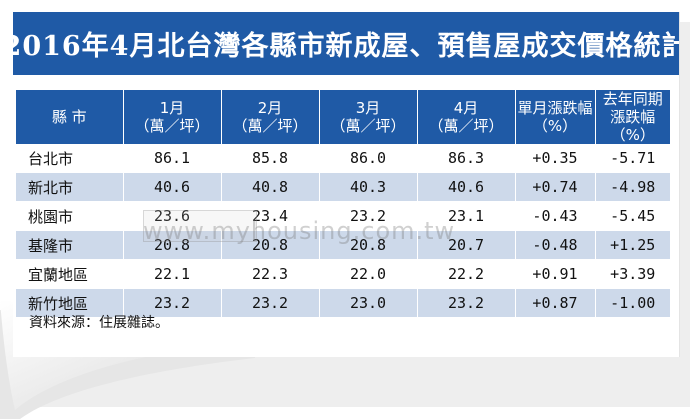 This screenshot has width=700, height=419. Describe the element at coordinates (555, 187) in the screenshot. I see `monthly-change-cell: +0.74` at that location.